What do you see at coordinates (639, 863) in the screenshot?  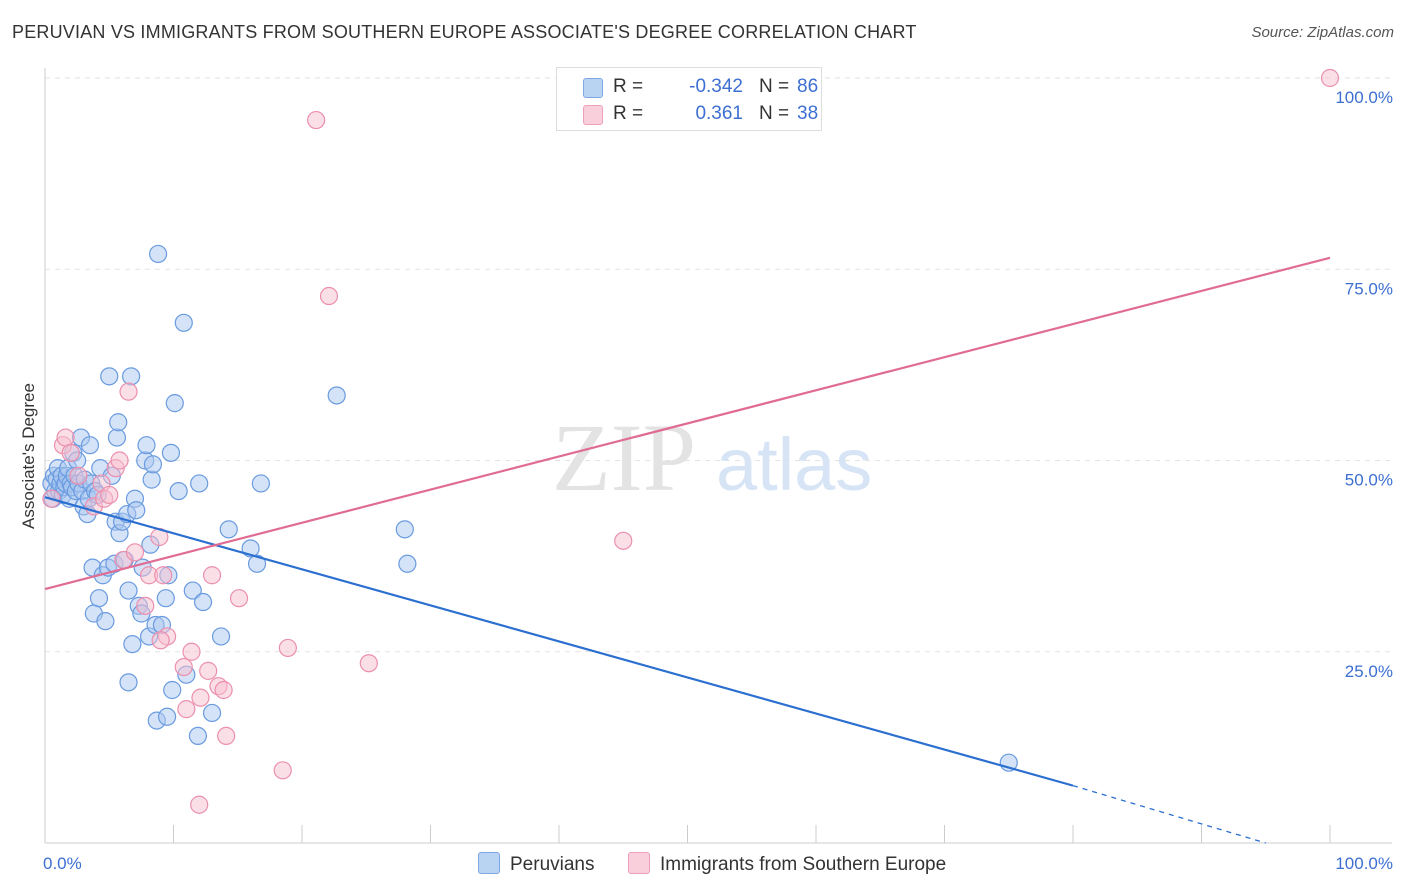 I see `bottom-legend-swatch-pink` at bounding box center [639, 863].